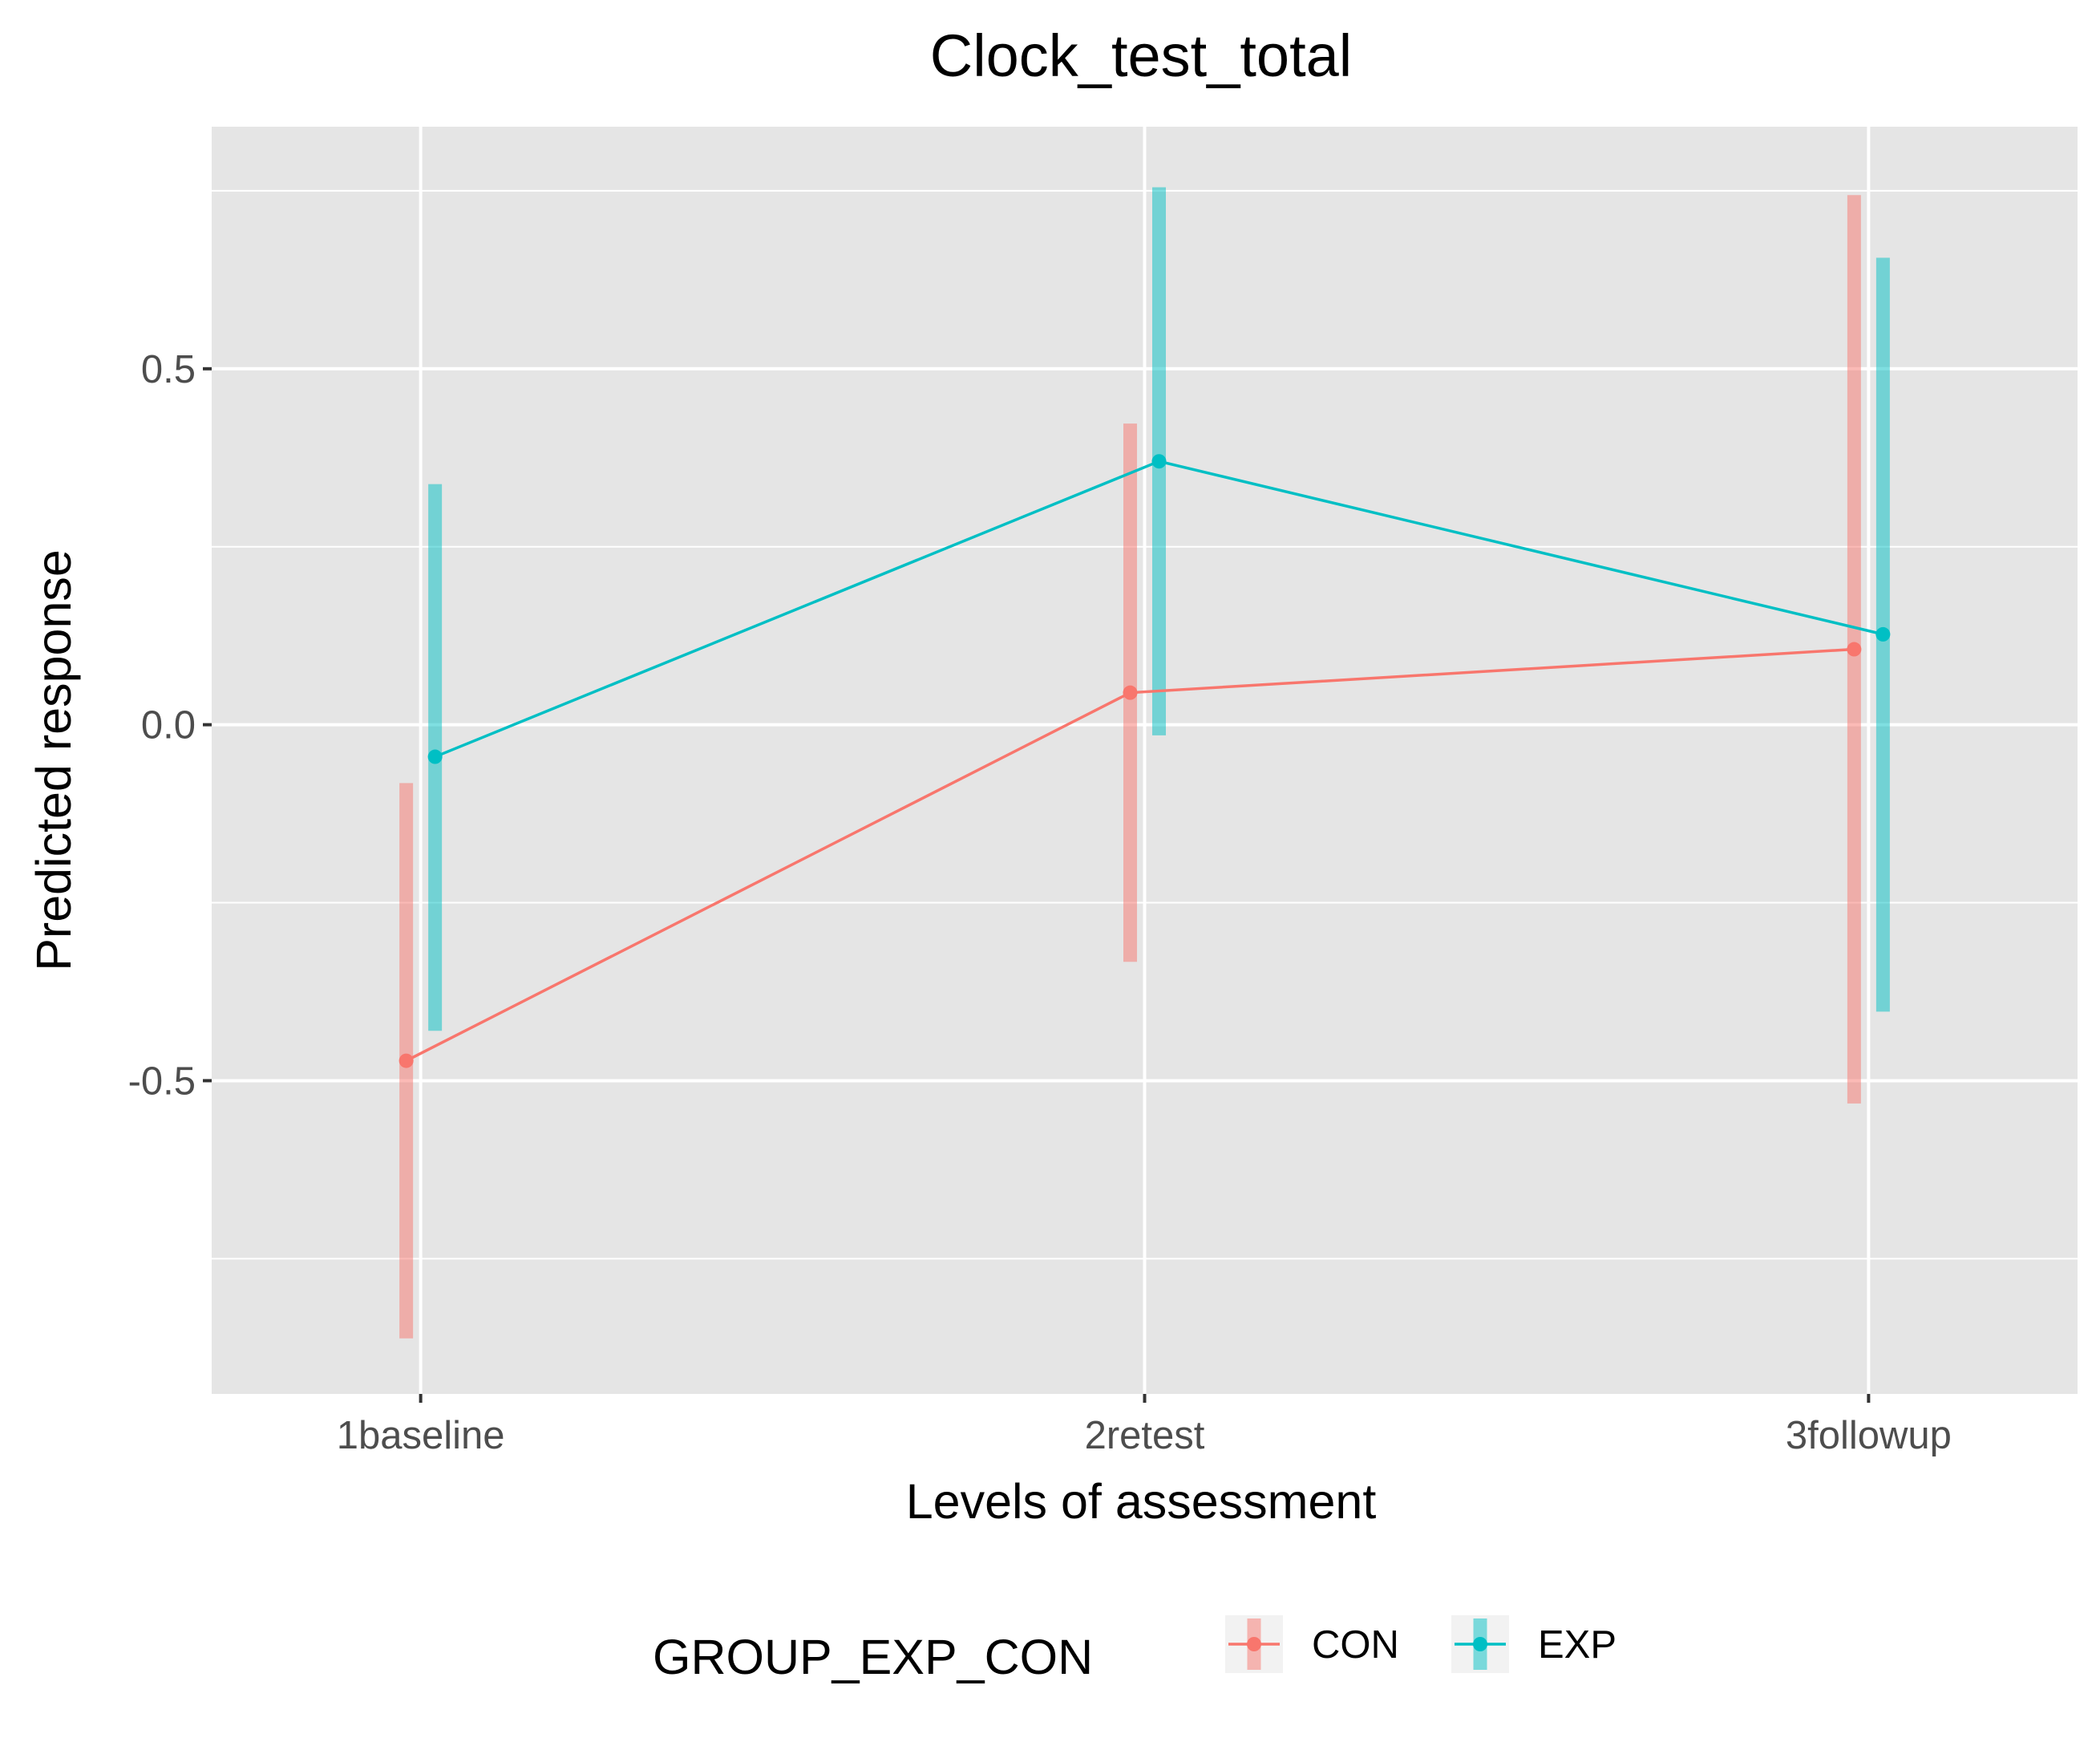 This screenshot has width=2100, height=1742. I want to click on y-tick-label: 0.0, so click(168, 725).